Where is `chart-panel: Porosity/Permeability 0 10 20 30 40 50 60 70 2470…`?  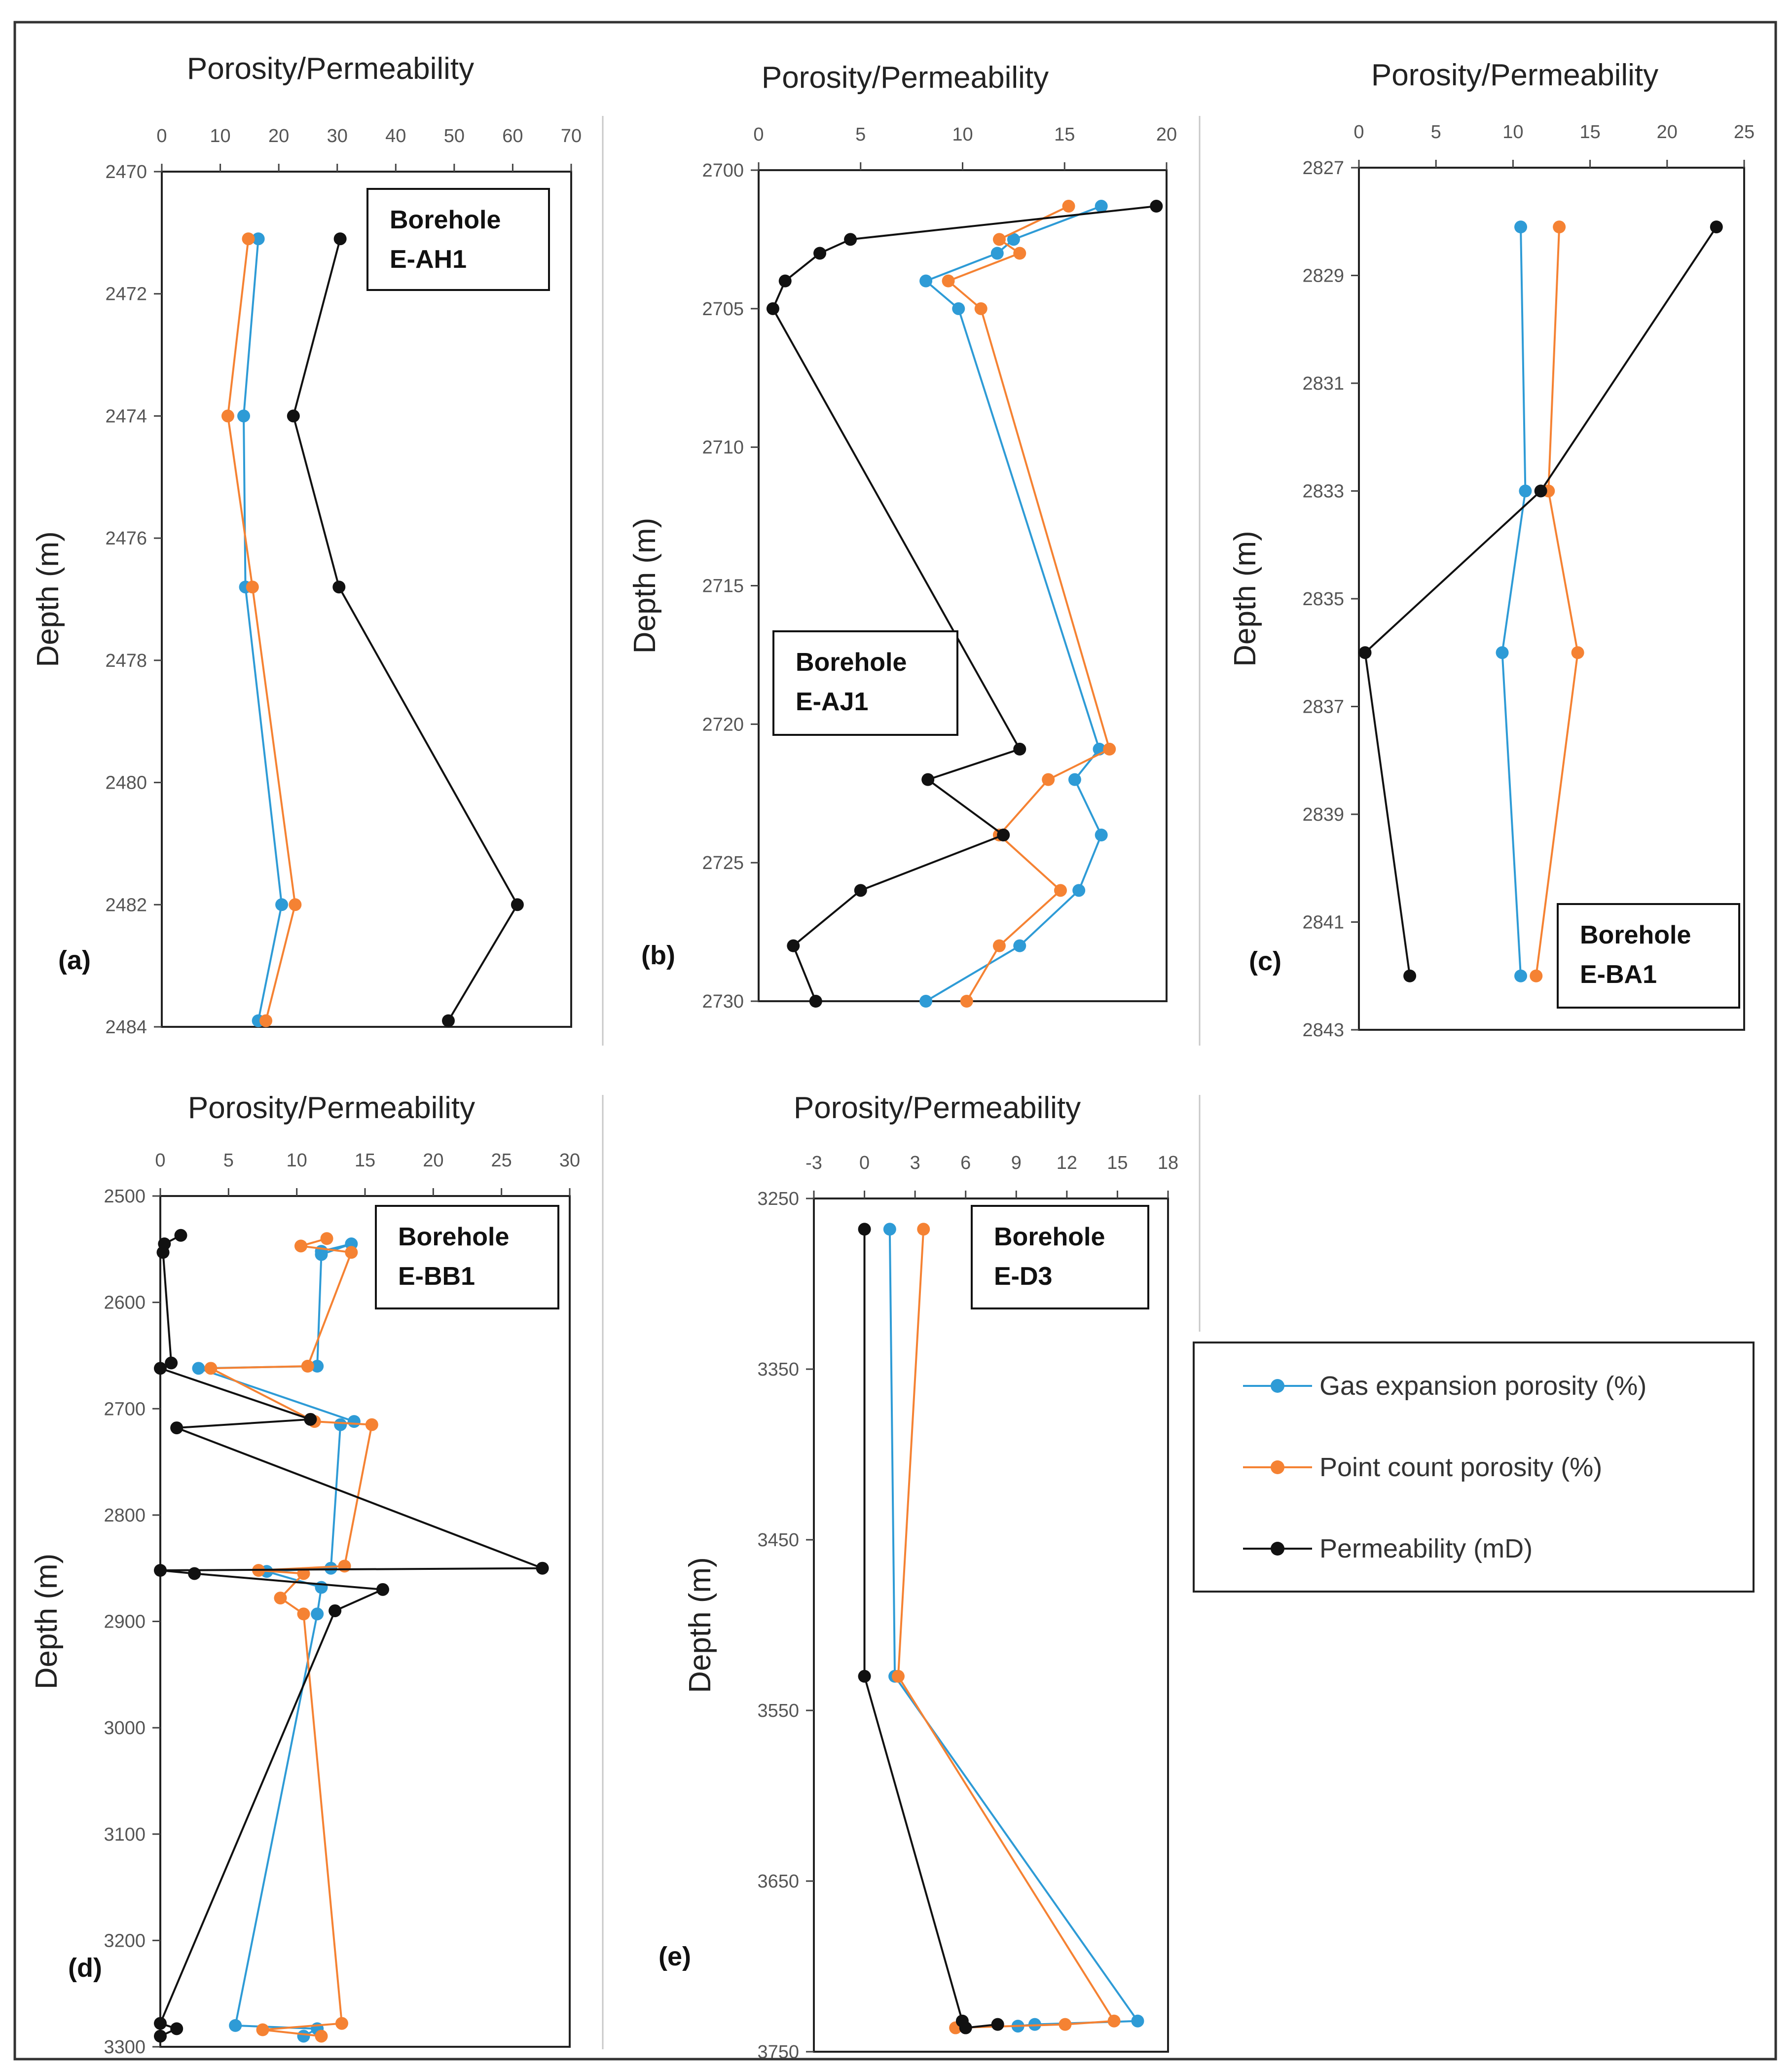 chart-panel: Porosity/Permeability 0 10 20 30 40 50 60 70 2470… is located at coordinates (306, 545).